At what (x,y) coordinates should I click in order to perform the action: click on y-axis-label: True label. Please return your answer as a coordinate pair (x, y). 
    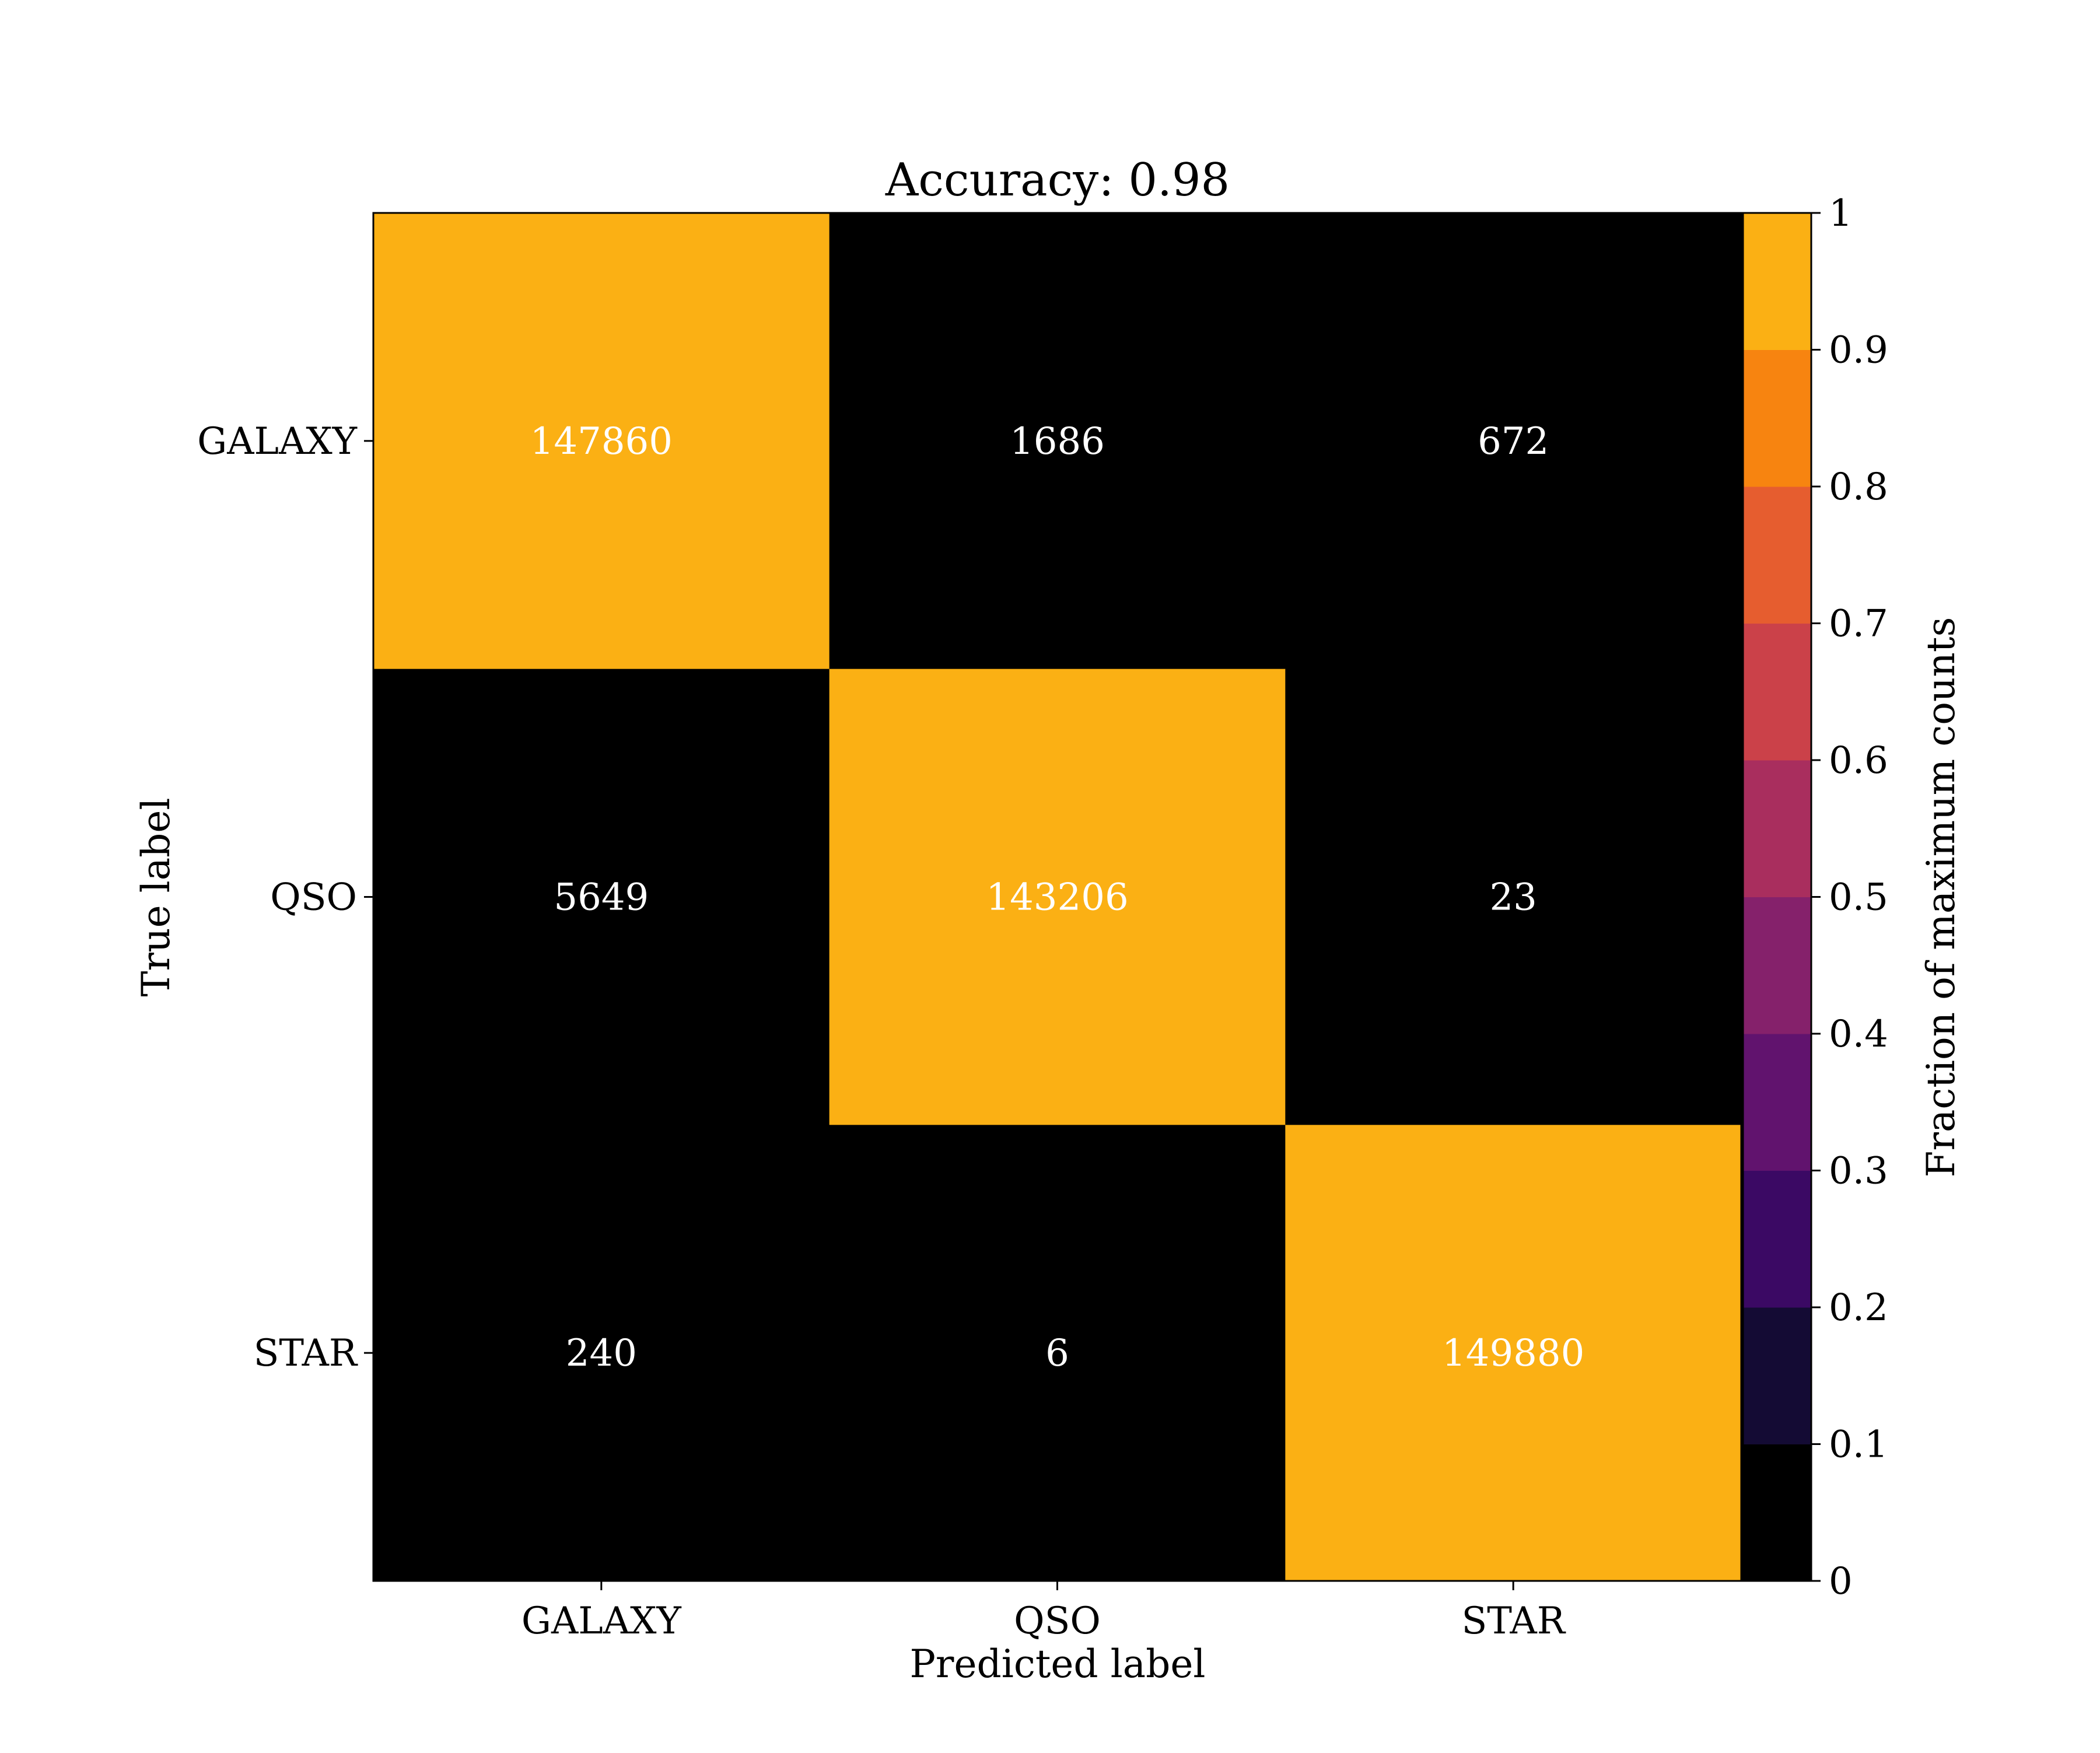
    Looking at the image, I should click on (156, 897).